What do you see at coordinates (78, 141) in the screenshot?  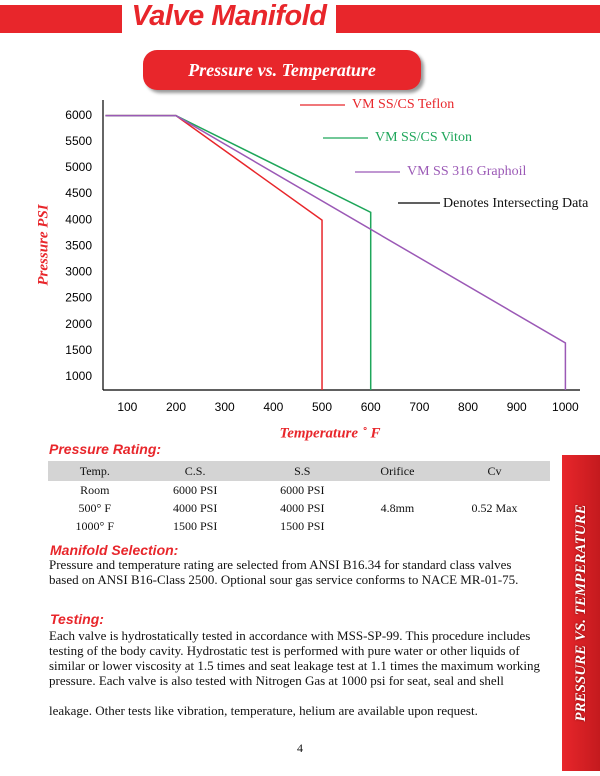 I see `y-tick-label: 5500` at bounding box center [78, 141].